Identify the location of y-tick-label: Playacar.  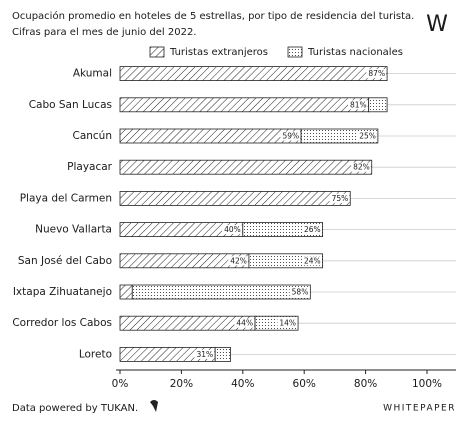
(90, 167).